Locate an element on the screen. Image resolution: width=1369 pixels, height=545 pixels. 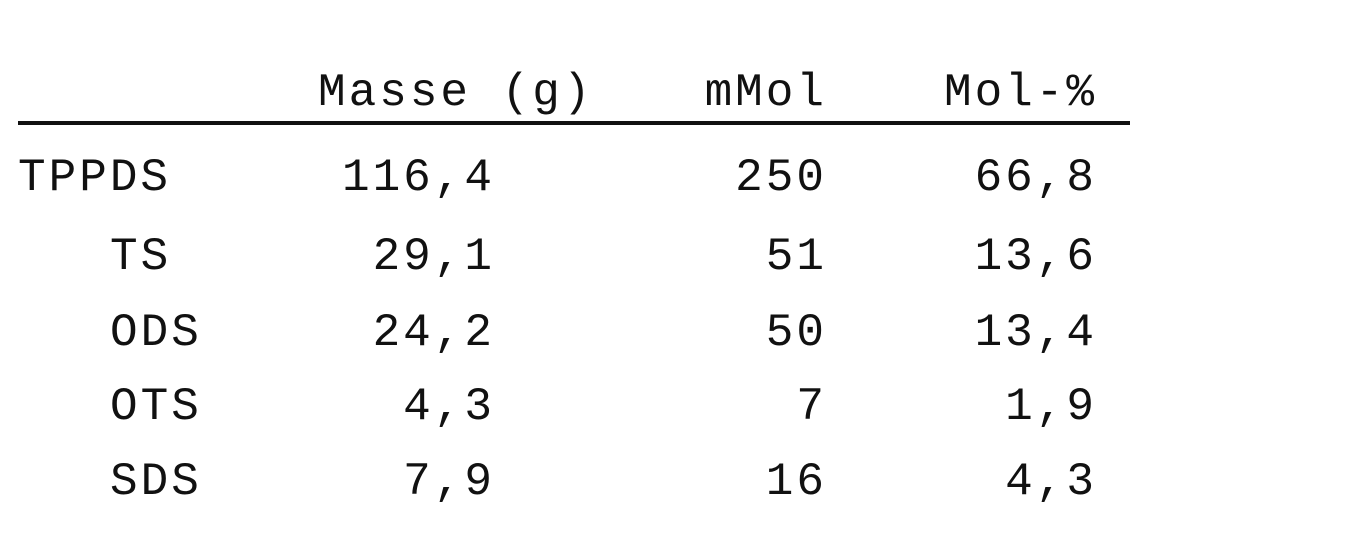
cell-masse: 29,1 is located at coordinates (434, 257).